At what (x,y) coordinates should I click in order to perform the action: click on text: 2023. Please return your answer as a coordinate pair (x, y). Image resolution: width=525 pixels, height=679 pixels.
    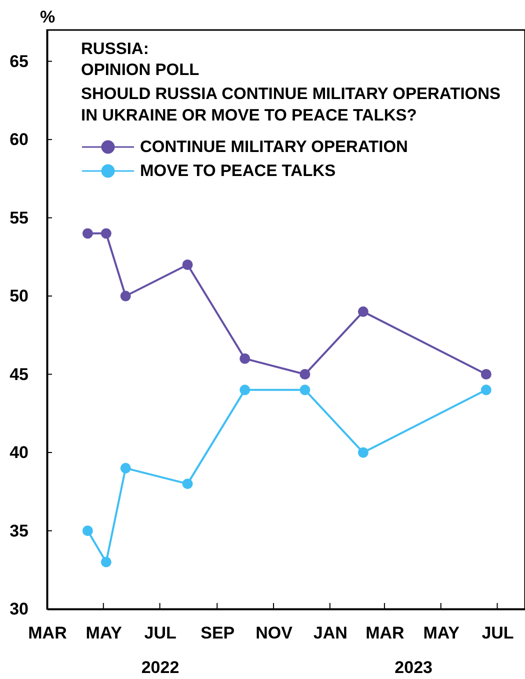
    Looking at the image, I should click on (413, 667).